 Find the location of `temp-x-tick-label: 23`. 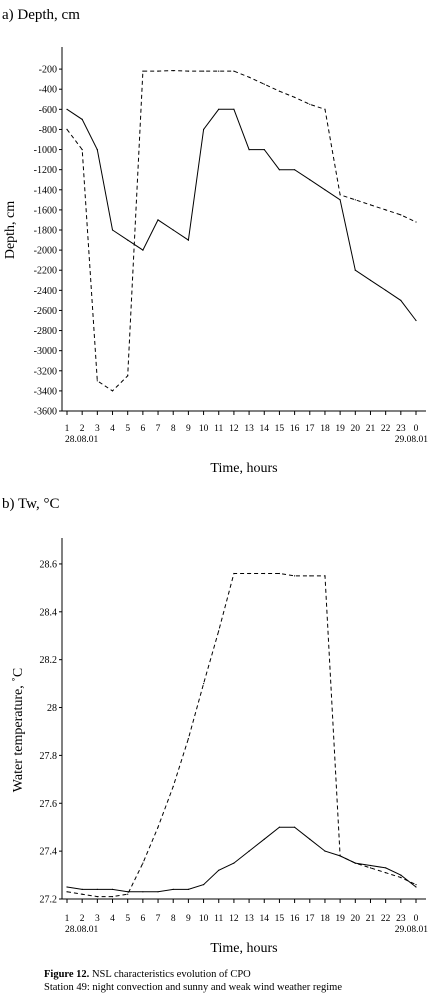

temp-x-tick-label: 23 is located at coordinates (401, 919).